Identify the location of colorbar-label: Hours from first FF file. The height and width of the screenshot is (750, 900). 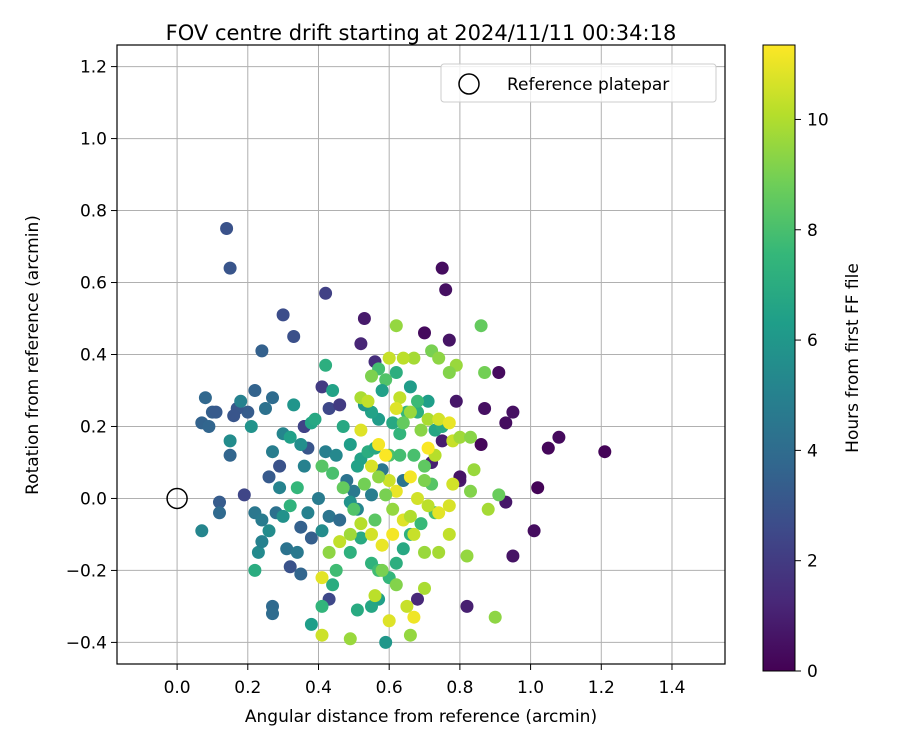
(853, 358).